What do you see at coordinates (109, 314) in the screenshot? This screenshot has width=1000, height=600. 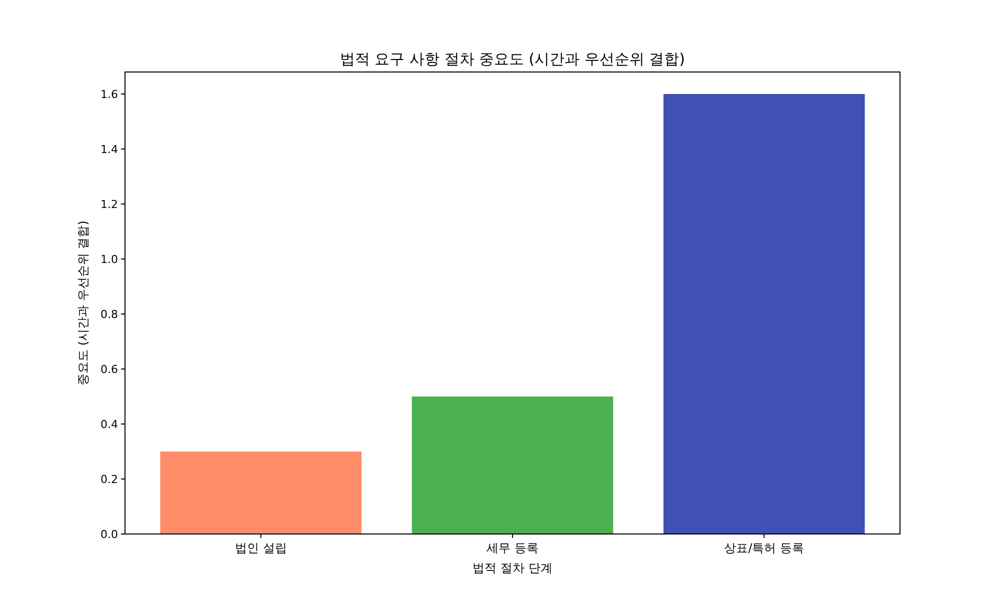 I see `y-tick-label: 0.8` at bounding box center [109, 314].